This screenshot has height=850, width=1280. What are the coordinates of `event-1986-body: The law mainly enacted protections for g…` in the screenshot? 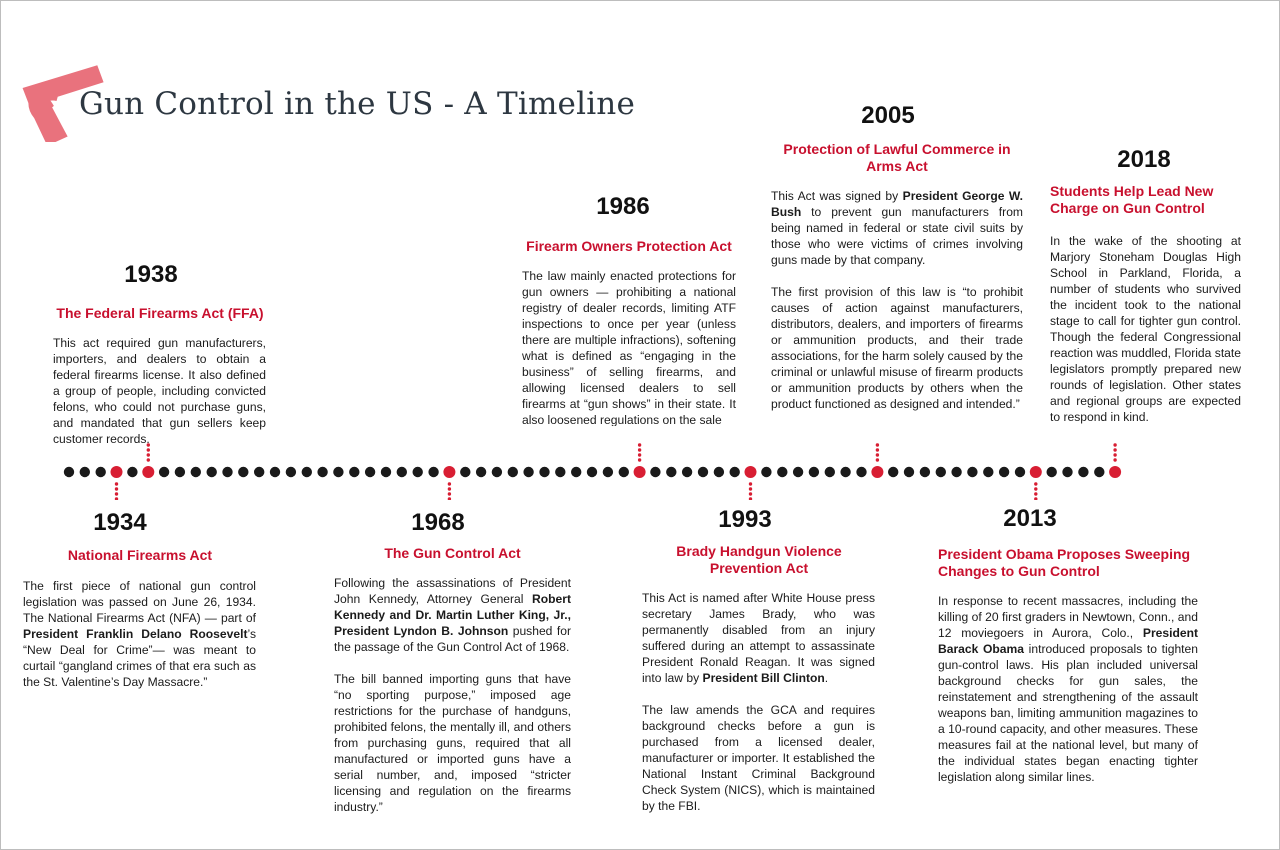 It's located at (629, 347).